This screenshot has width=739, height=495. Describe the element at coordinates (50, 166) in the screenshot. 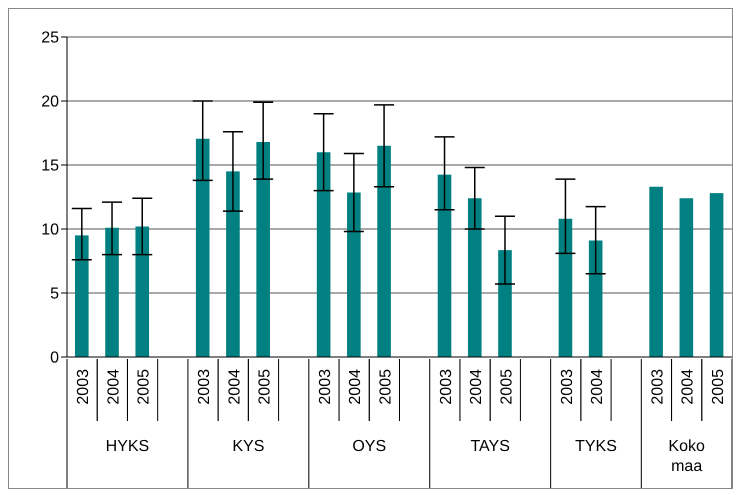

I see `y-tick-label: 15` at that location.